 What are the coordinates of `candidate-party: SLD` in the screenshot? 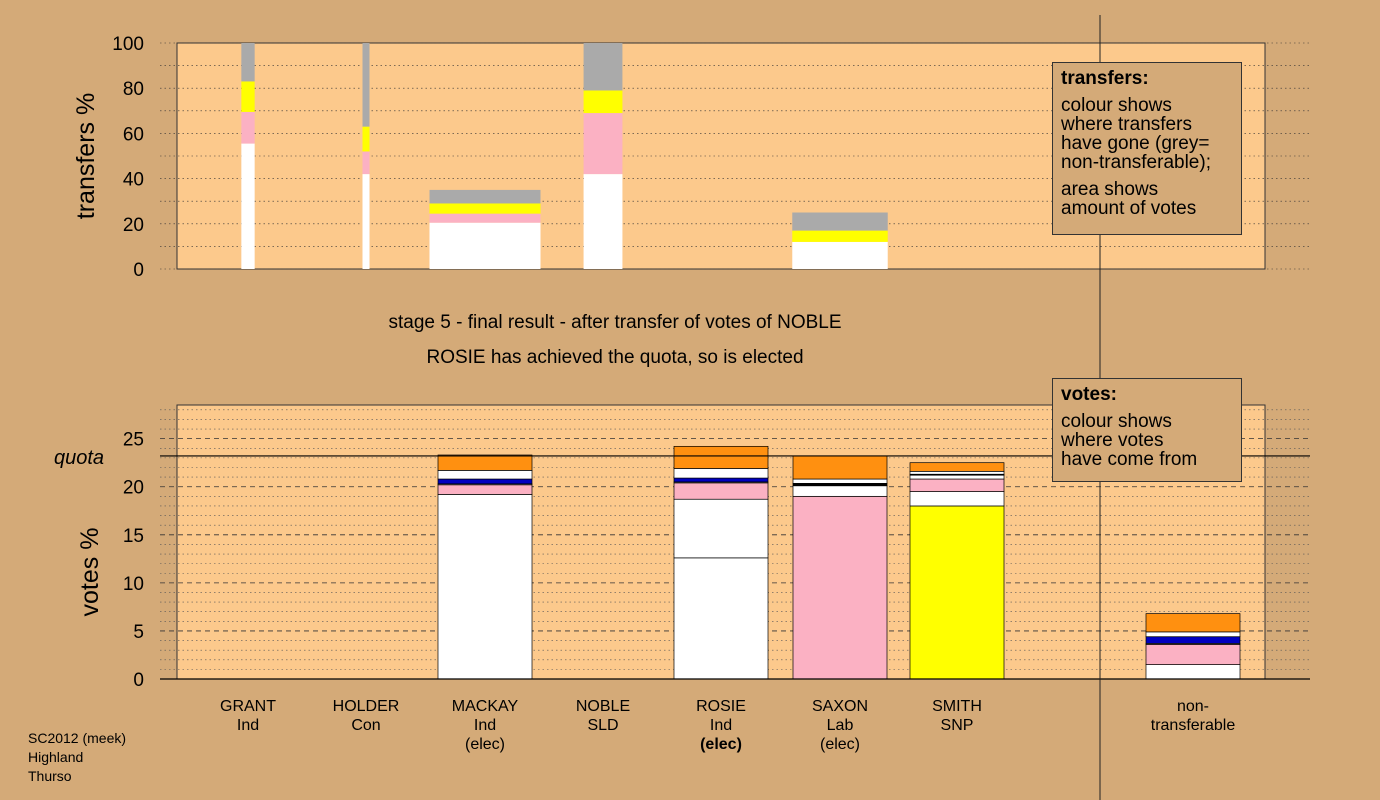 It's located at (603, 725).